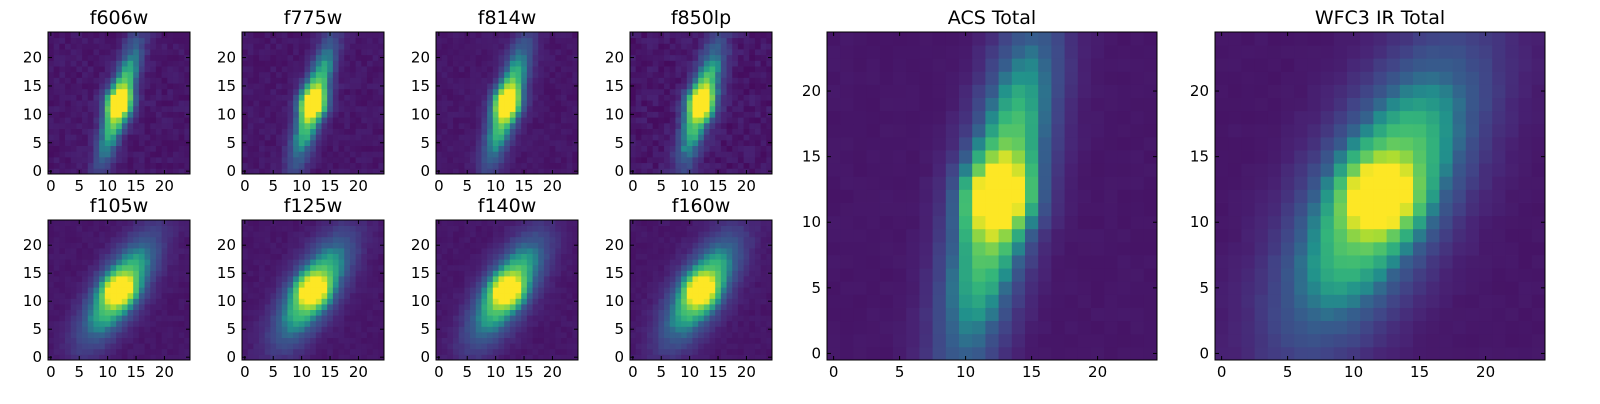 The width and height of the screenshot is (1600, 404). I want to click on y-tick-label: 5, so click(231, 143).